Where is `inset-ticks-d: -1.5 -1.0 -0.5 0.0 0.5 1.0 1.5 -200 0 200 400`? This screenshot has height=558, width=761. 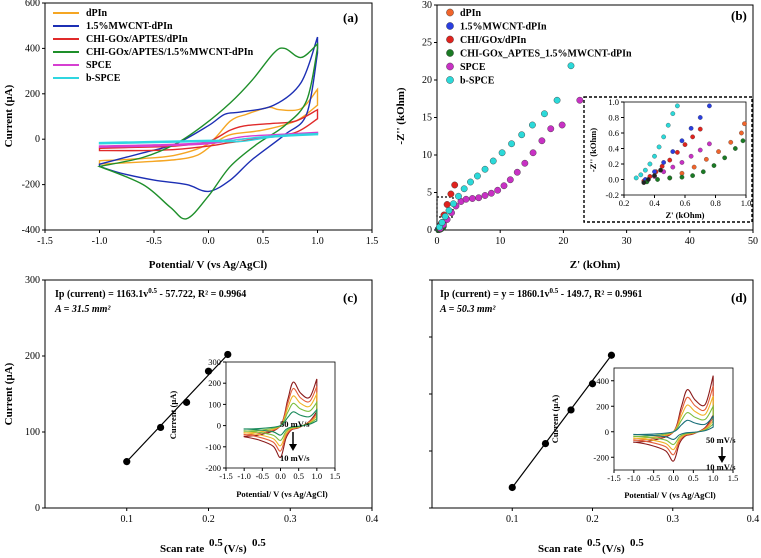
inset-ticks-d: -1.5 -1.0 -0.5 0.0 0.5 1.0 1.5 -200 0 200 400 is located at coordinates (665, 429).